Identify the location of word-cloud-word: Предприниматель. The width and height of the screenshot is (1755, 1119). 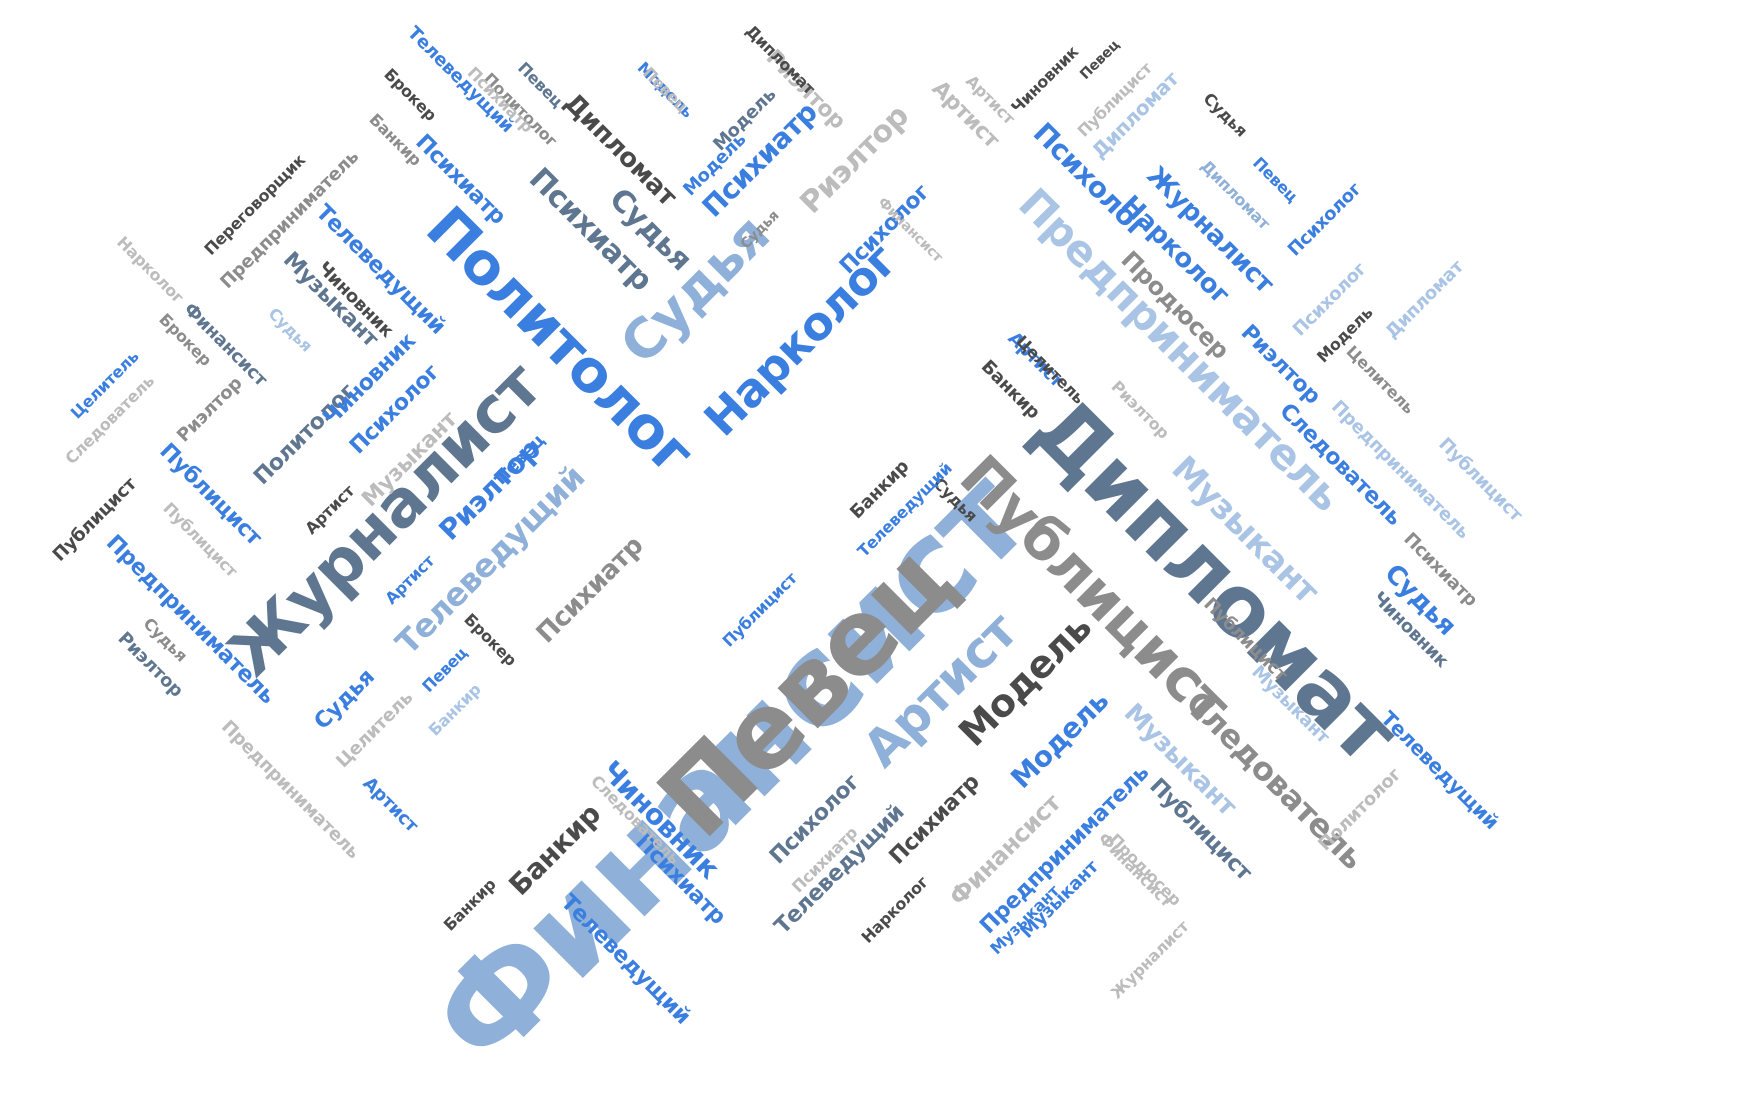
(290, 789).